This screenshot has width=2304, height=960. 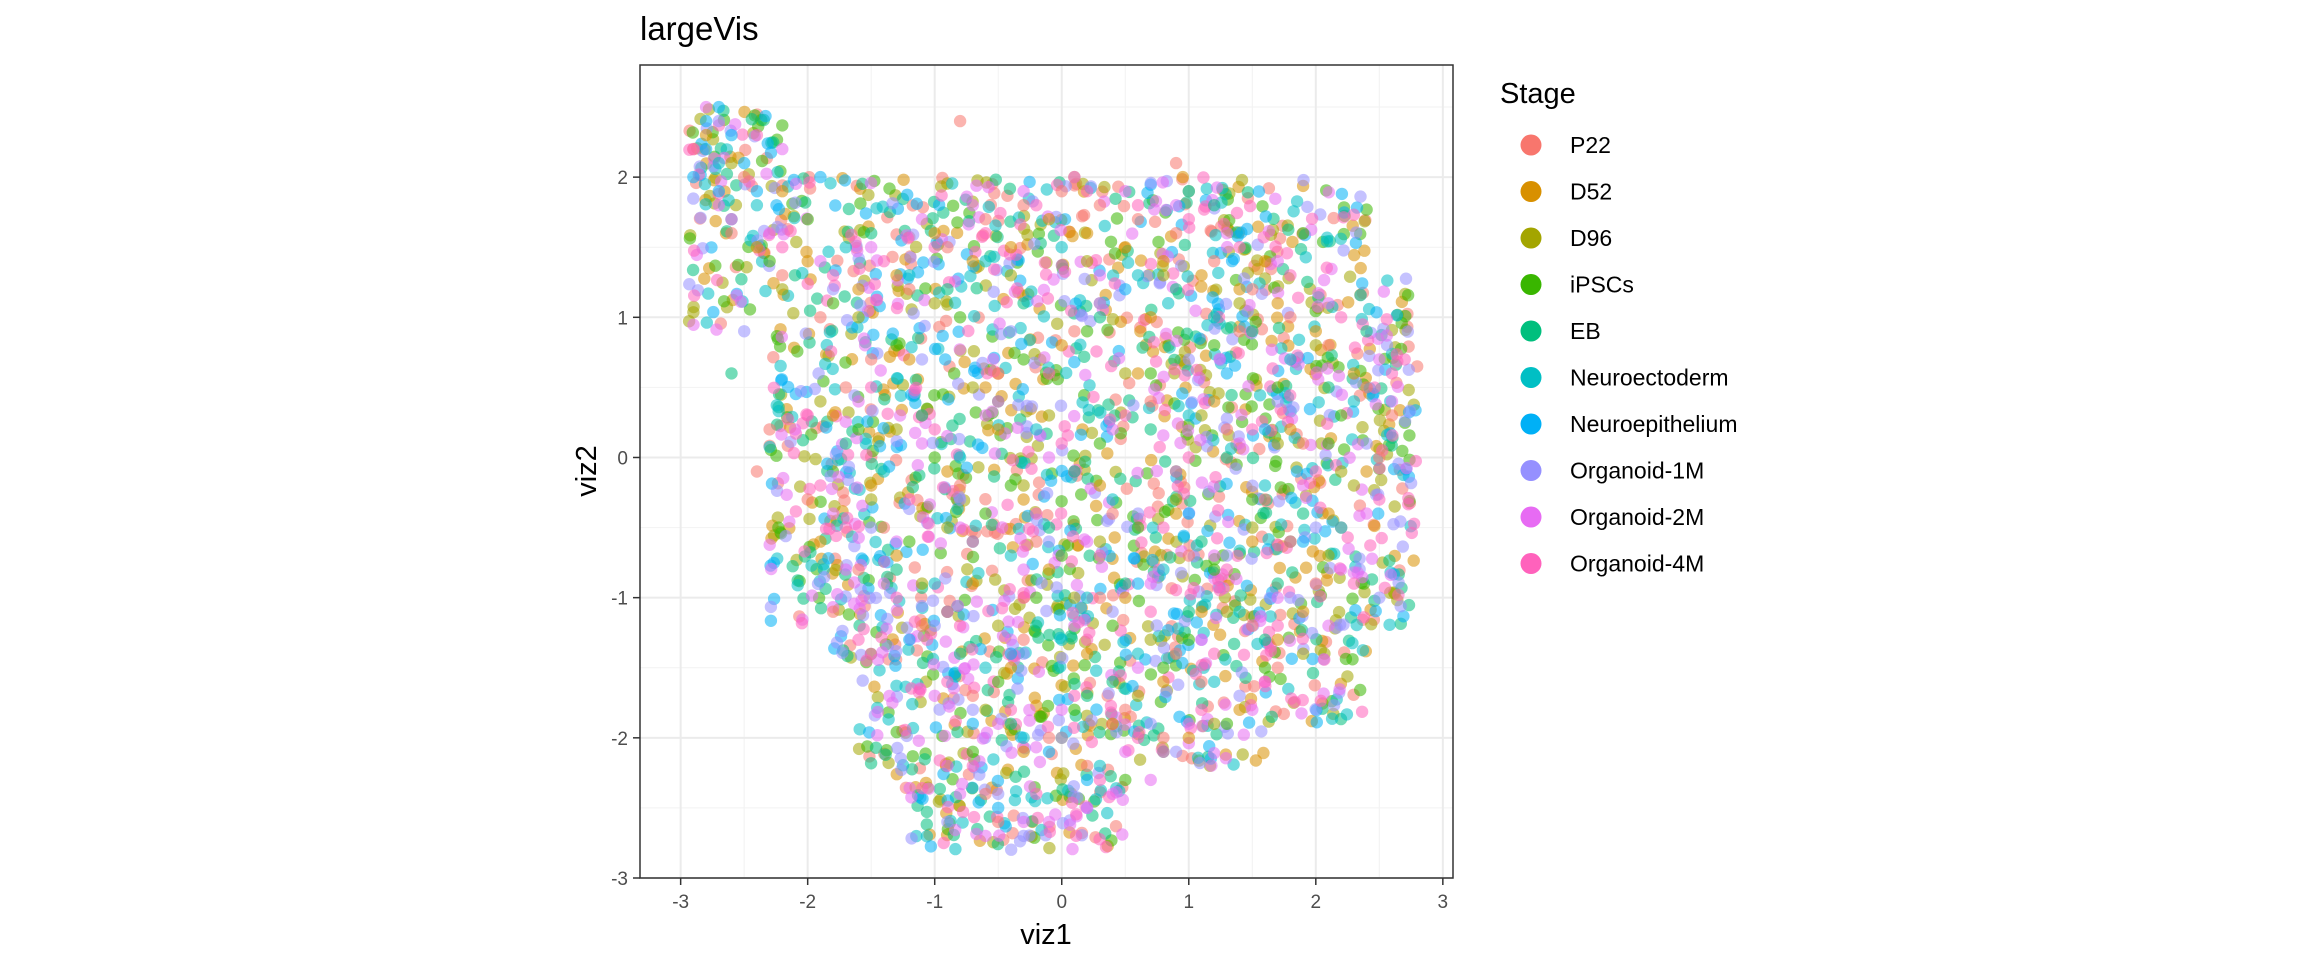 I want to click on x-tick-label: 1, so click(x=1188, y=902).